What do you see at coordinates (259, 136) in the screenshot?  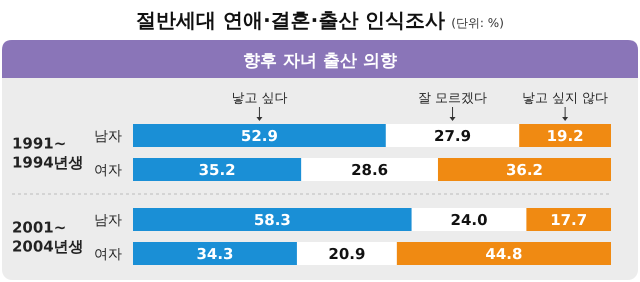 I see `data-label: 52.9` at bounding box center [259, 136].